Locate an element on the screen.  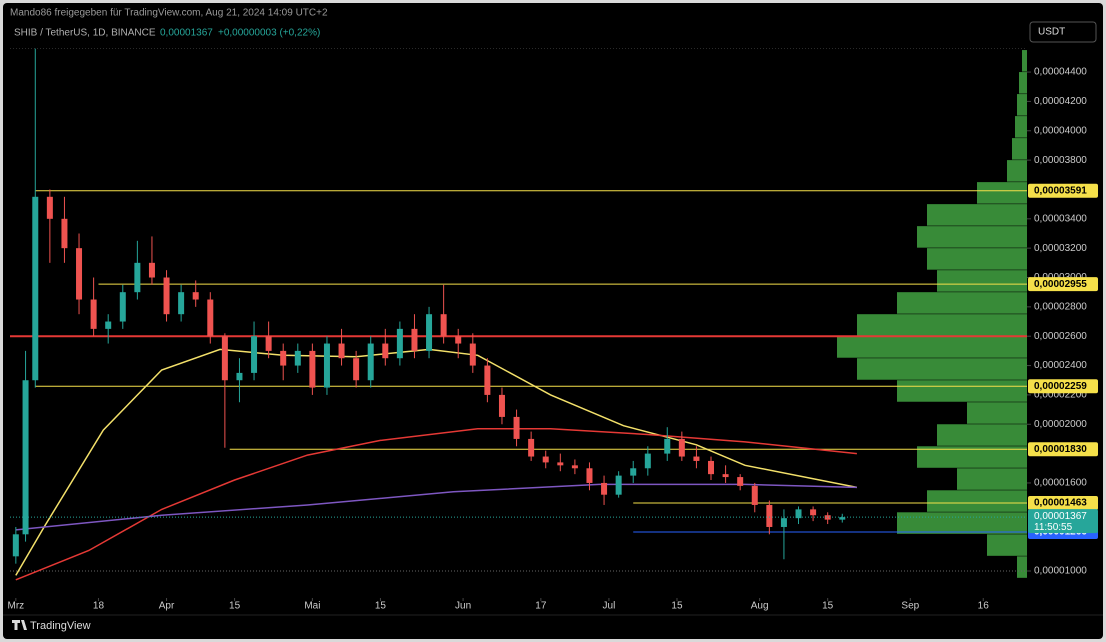
level-label: 0,00003591 is located at coordinates (1060, 190).